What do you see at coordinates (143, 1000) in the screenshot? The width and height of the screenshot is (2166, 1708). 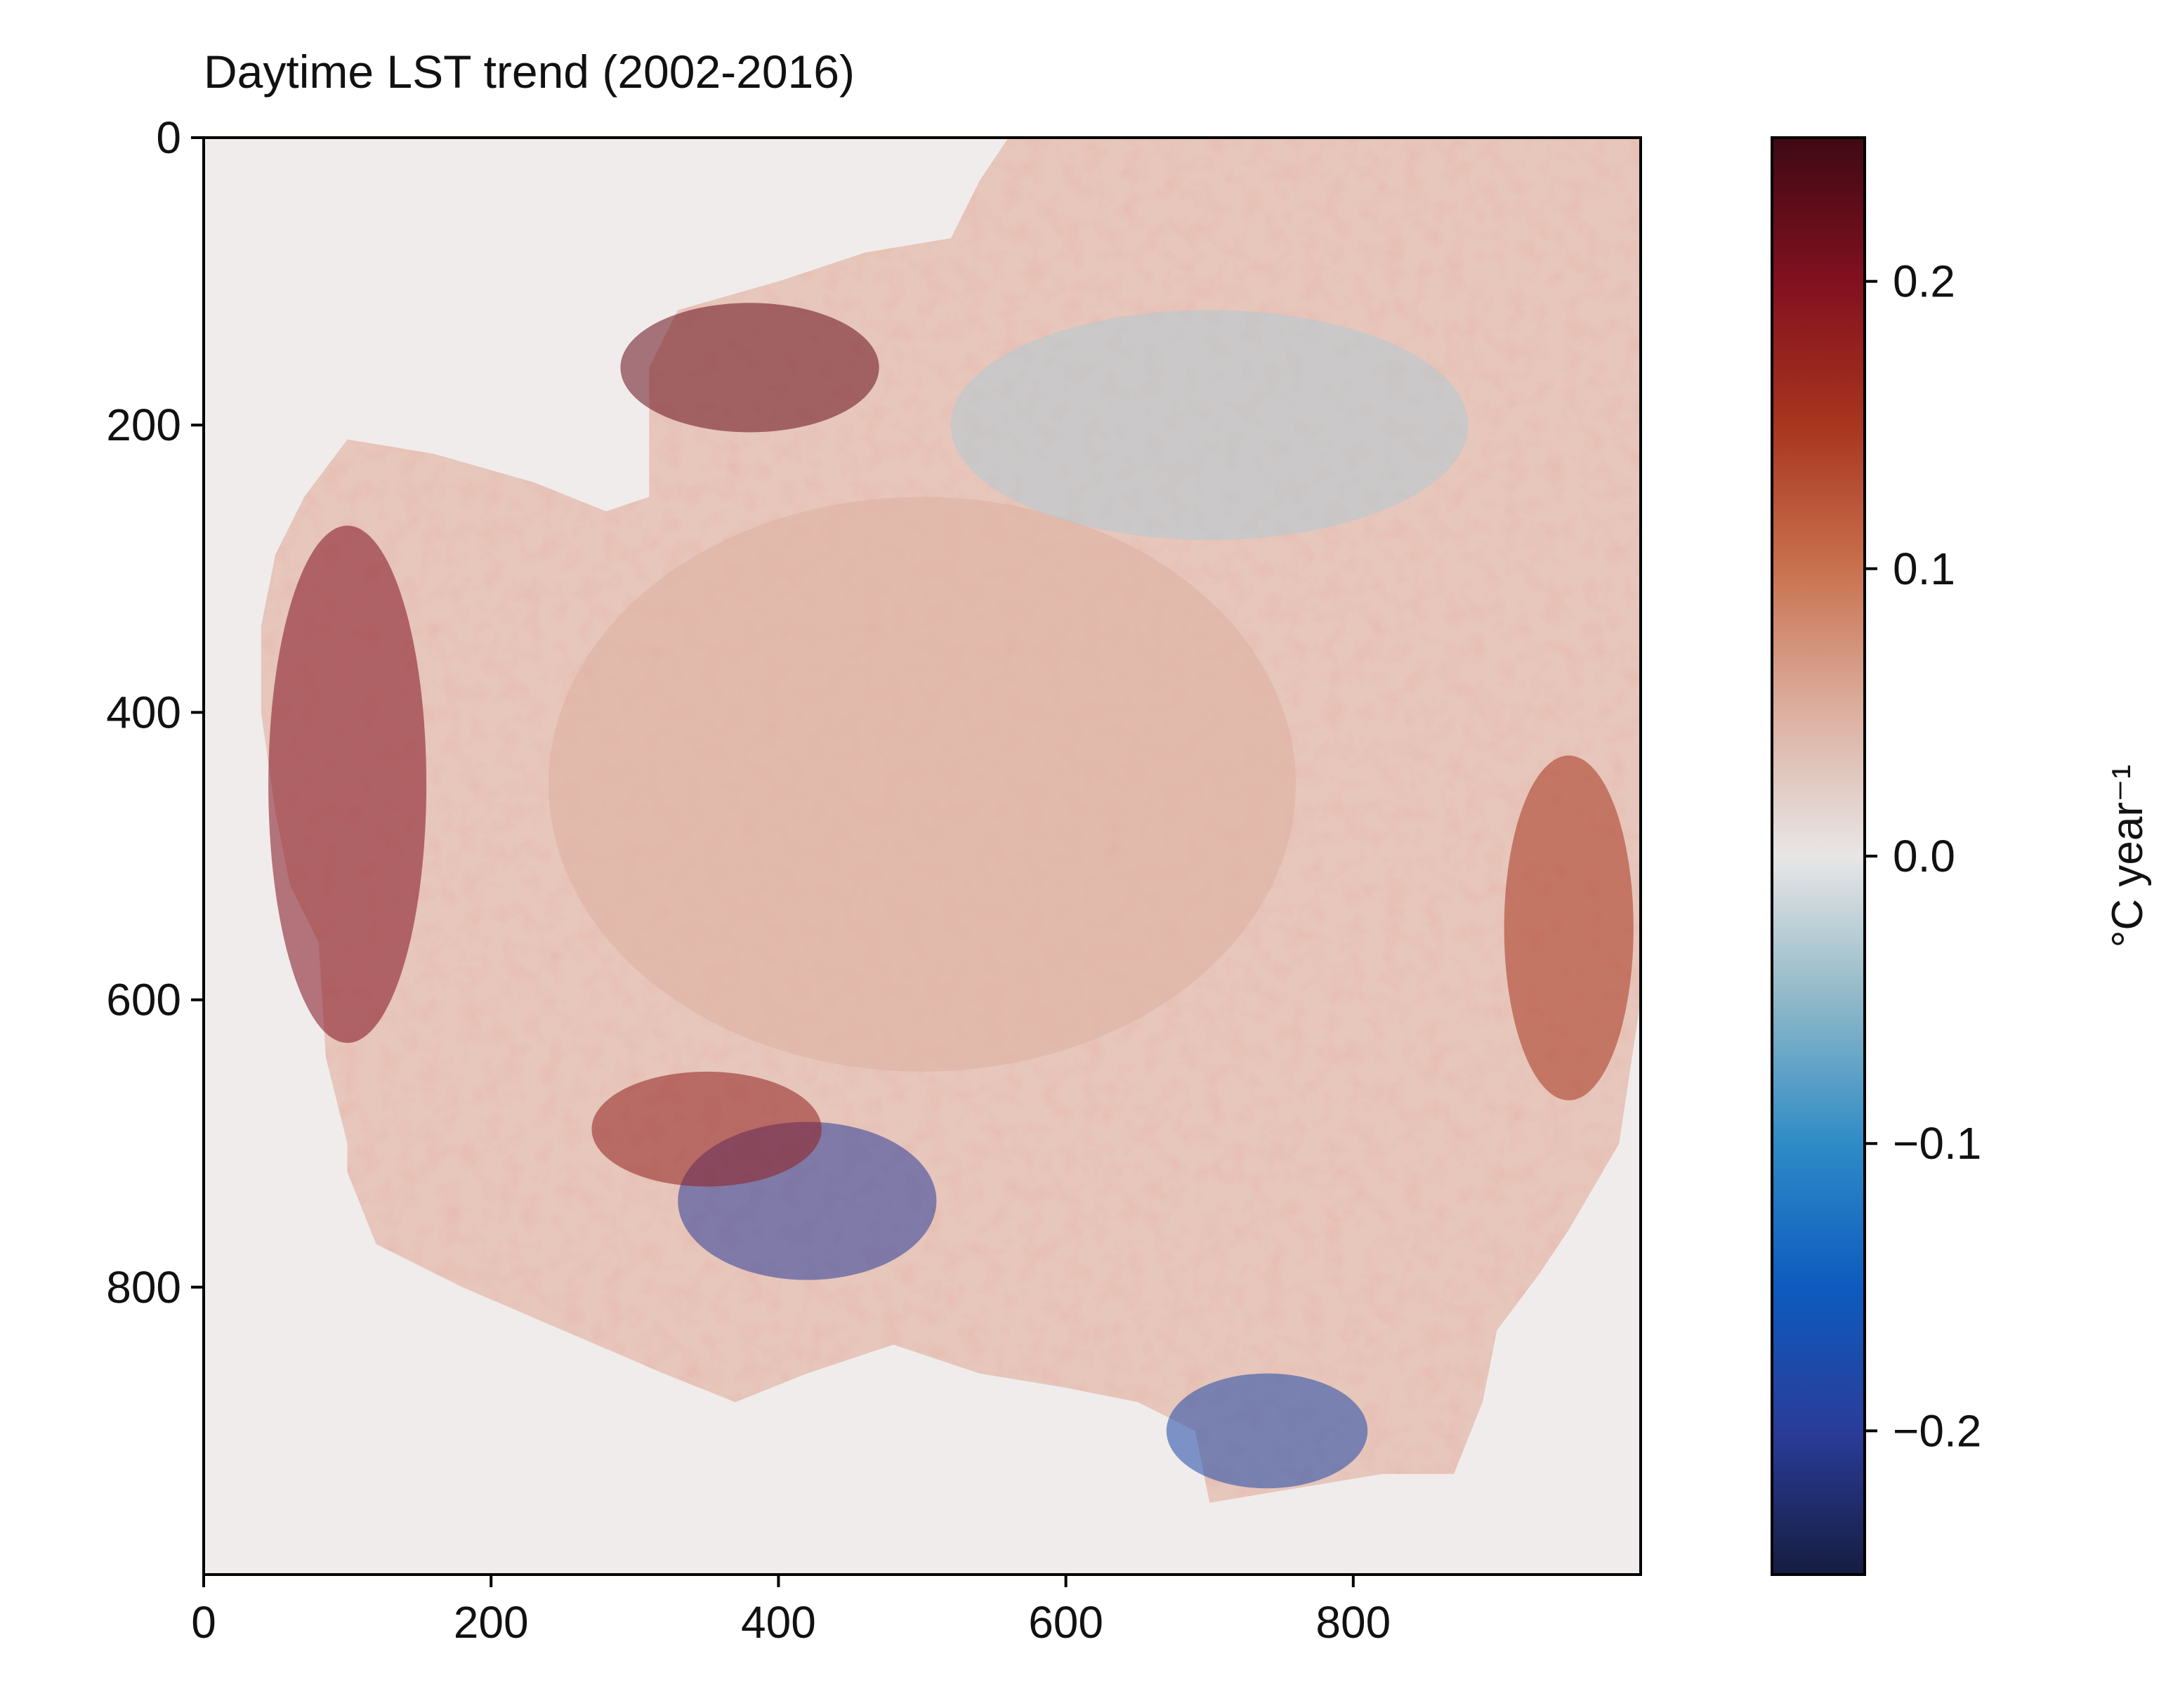 I see `y-tick-label: 600` at bounding box center [143, 1000].